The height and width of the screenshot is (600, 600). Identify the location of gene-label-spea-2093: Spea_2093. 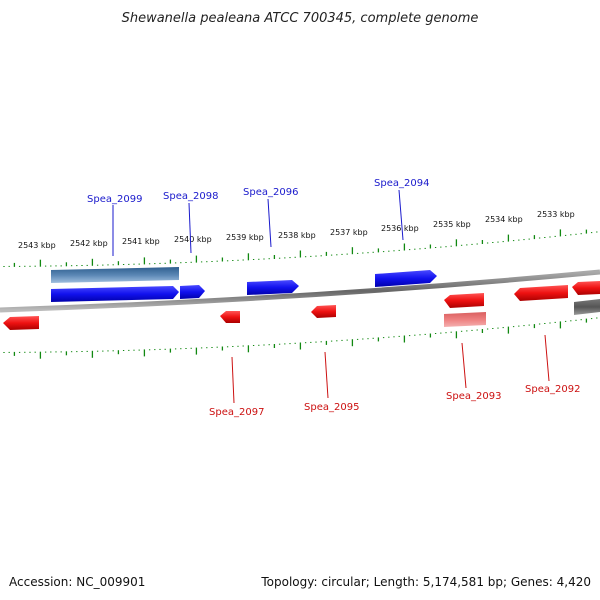
(473, 396).